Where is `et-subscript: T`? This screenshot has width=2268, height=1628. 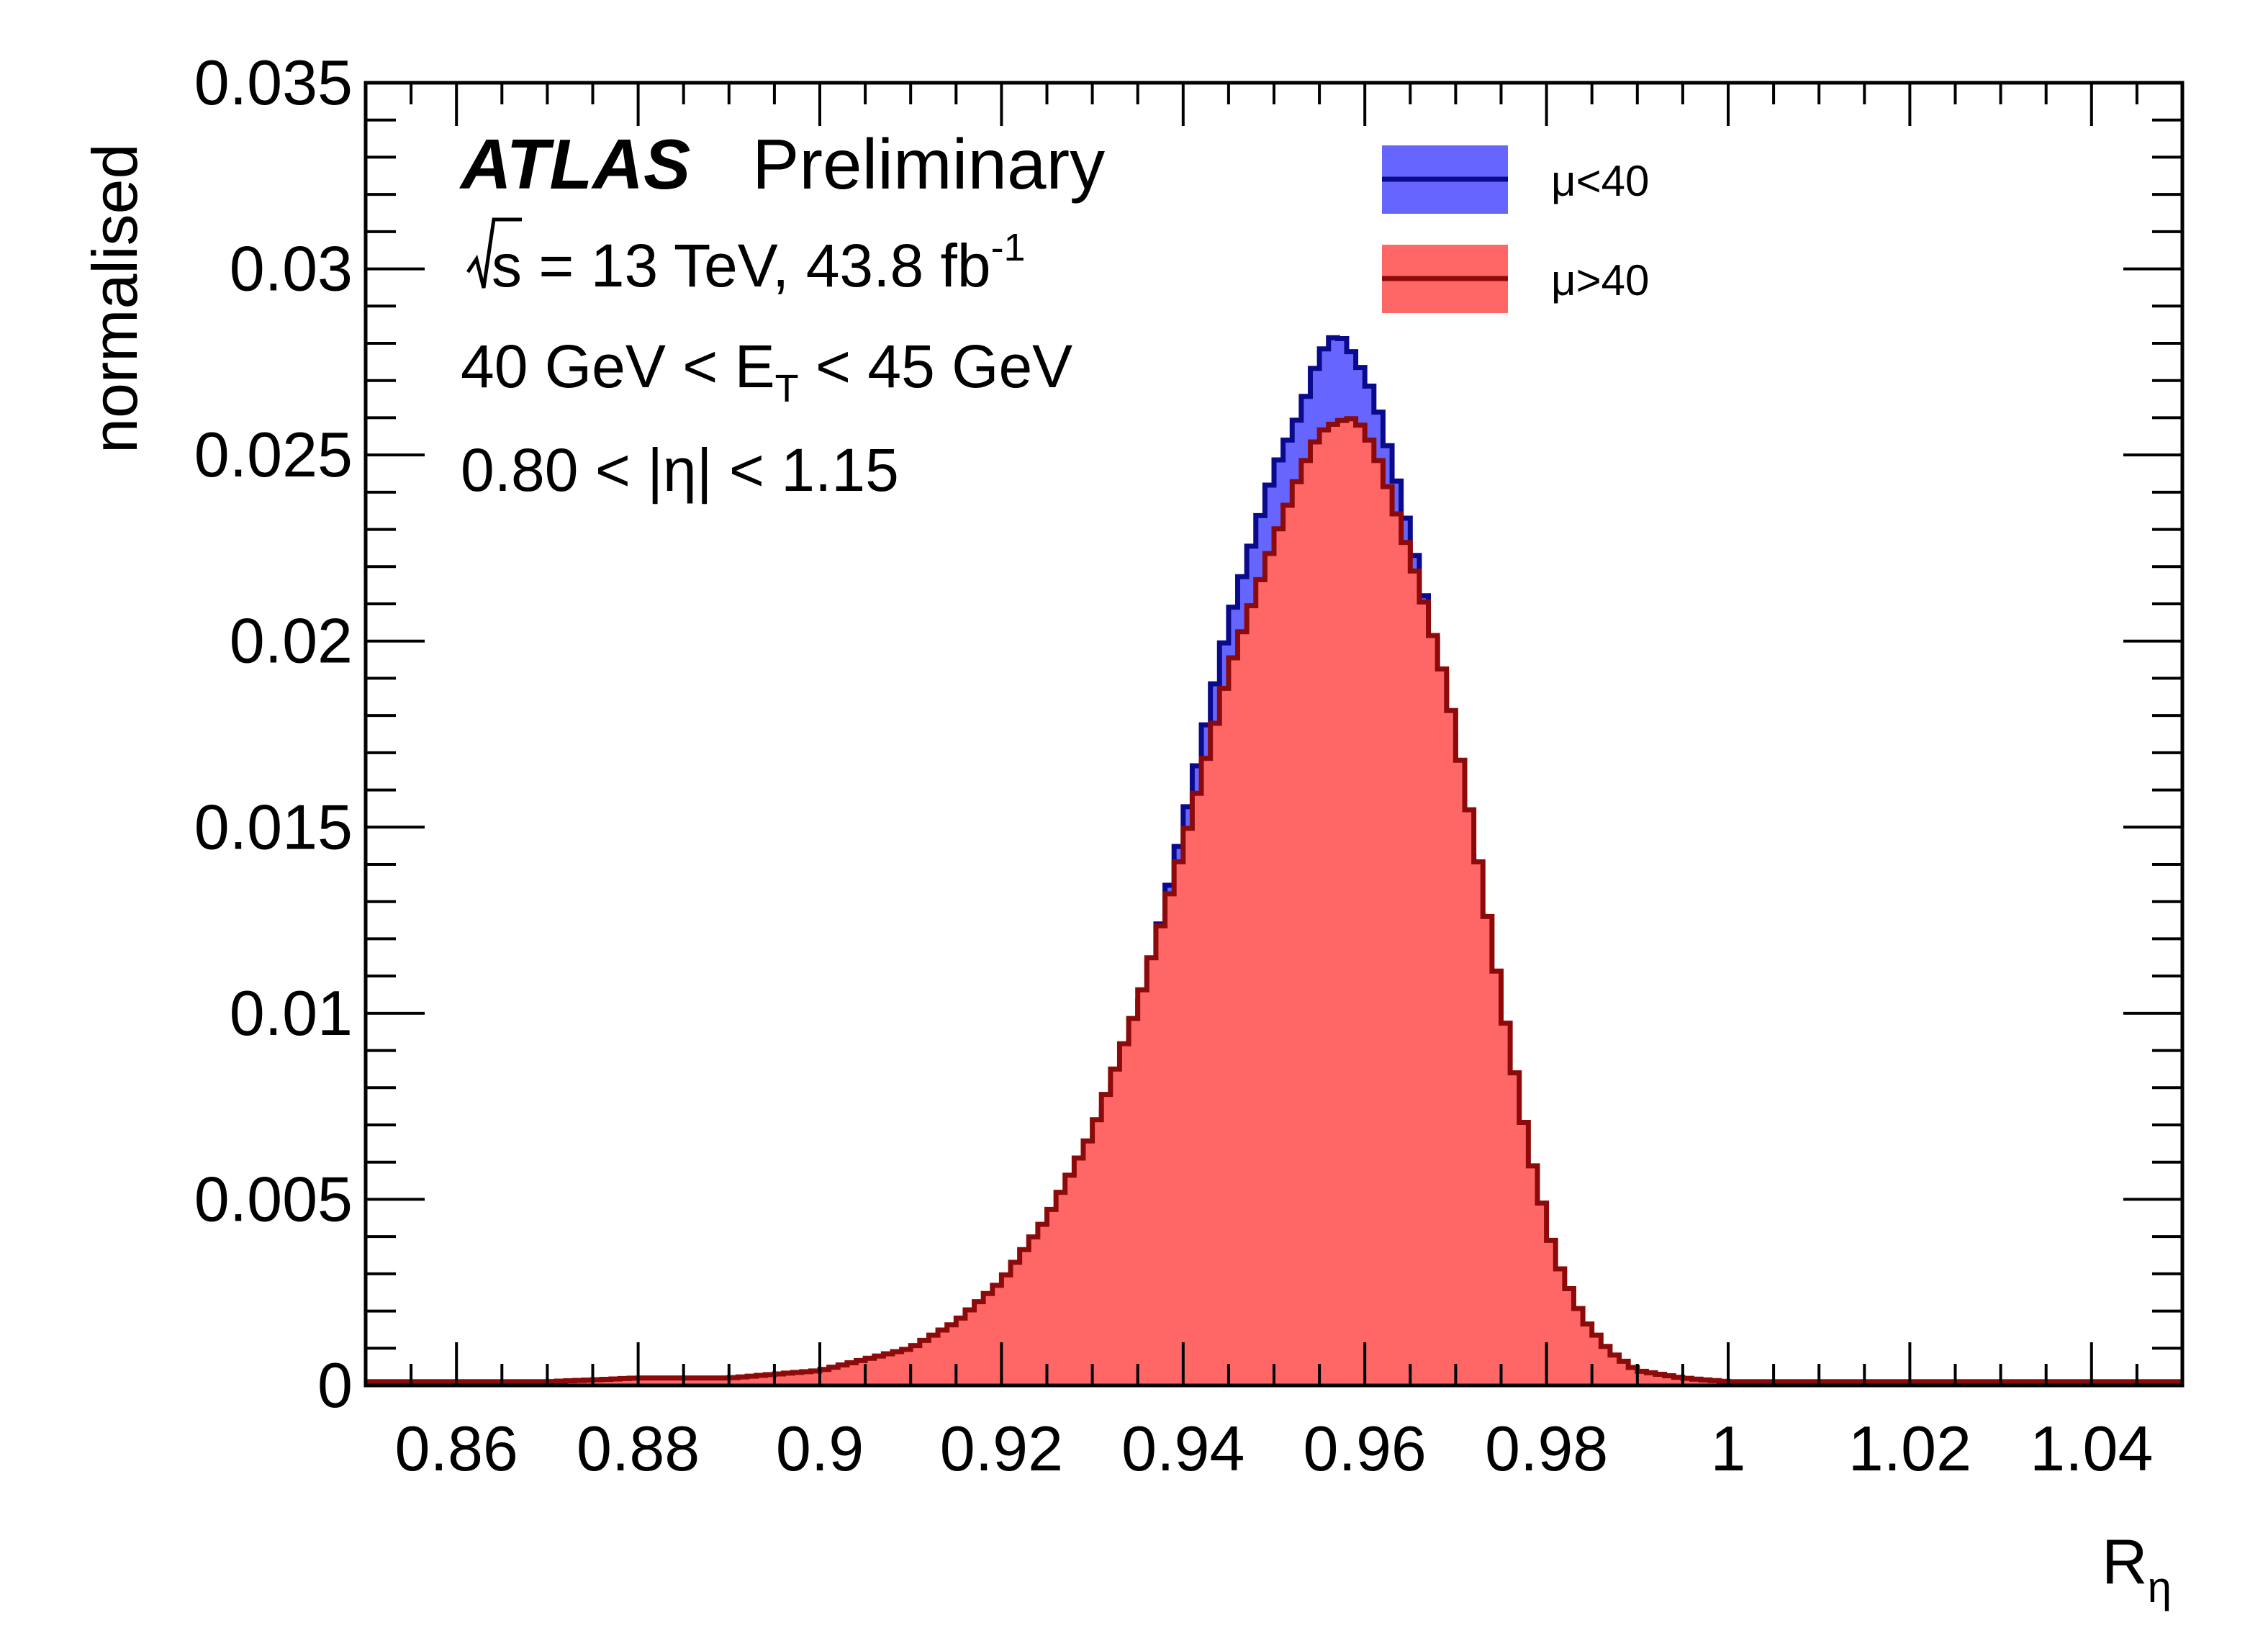
et-subscript: T is located at coordinates (787, 388).